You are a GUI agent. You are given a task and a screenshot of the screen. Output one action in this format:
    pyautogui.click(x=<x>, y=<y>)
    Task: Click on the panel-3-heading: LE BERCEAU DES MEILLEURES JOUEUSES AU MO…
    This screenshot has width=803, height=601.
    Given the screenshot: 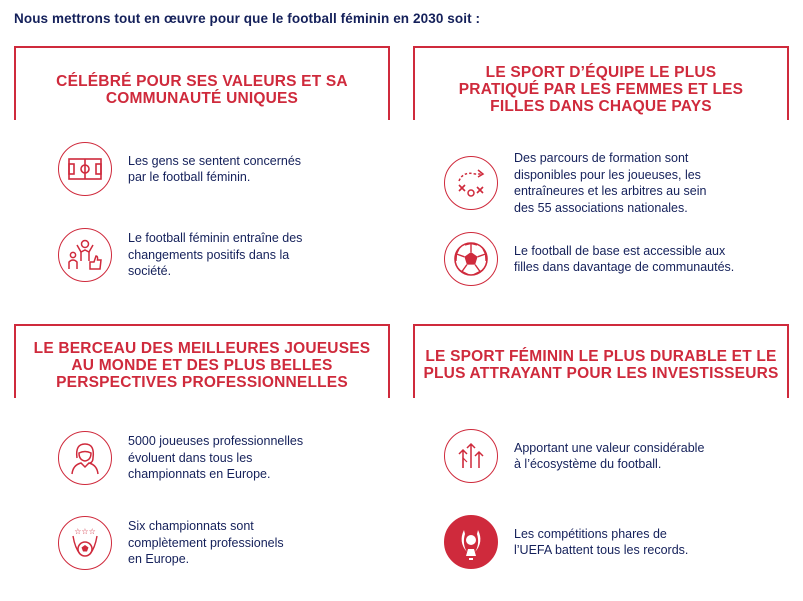 What is the action you would take?
    pyautogui.click(x=202, y=365)
    